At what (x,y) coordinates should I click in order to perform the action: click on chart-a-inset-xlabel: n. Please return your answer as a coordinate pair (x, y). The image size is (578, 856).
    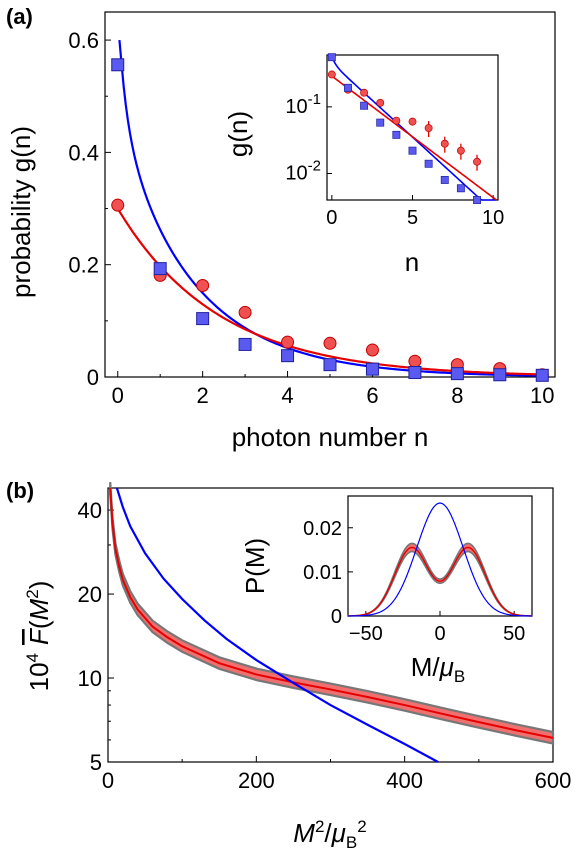
    Looking at the image, I should click on (412, 262).